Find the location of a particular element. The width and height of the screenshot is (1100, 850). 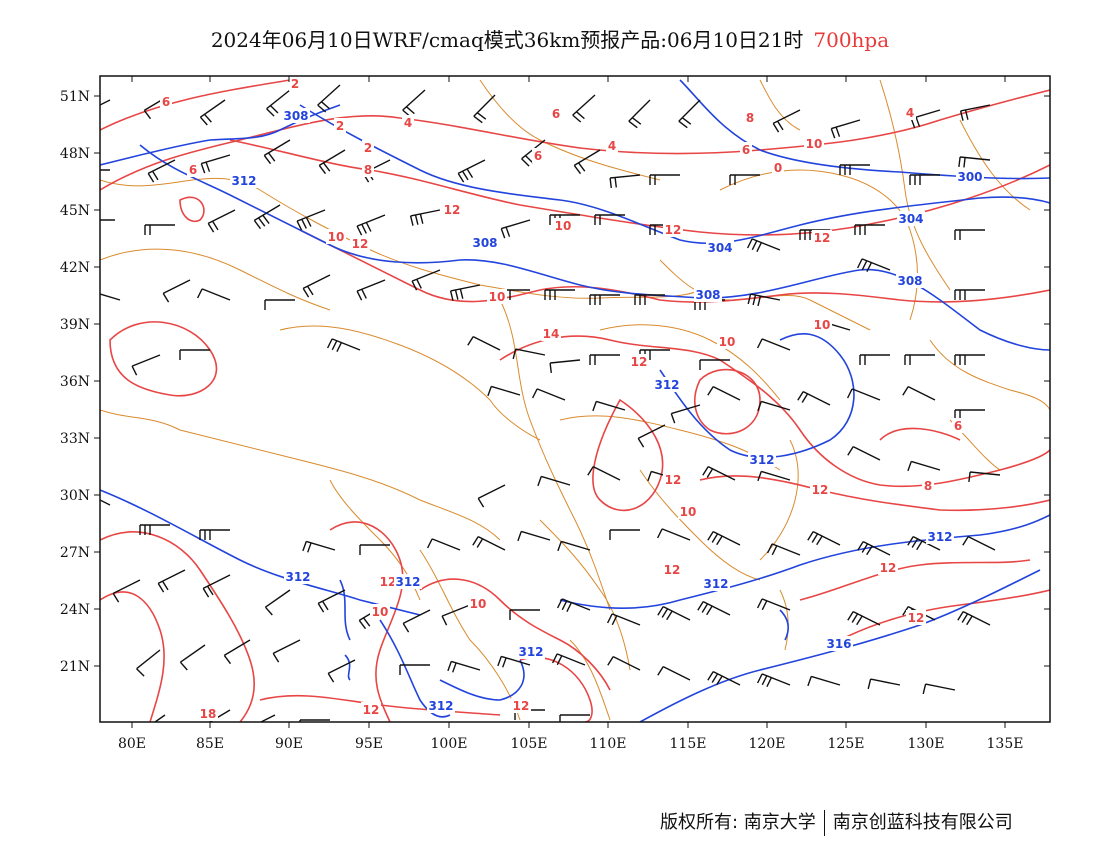

lon-label: 95E is located at coordinates (369, 744).